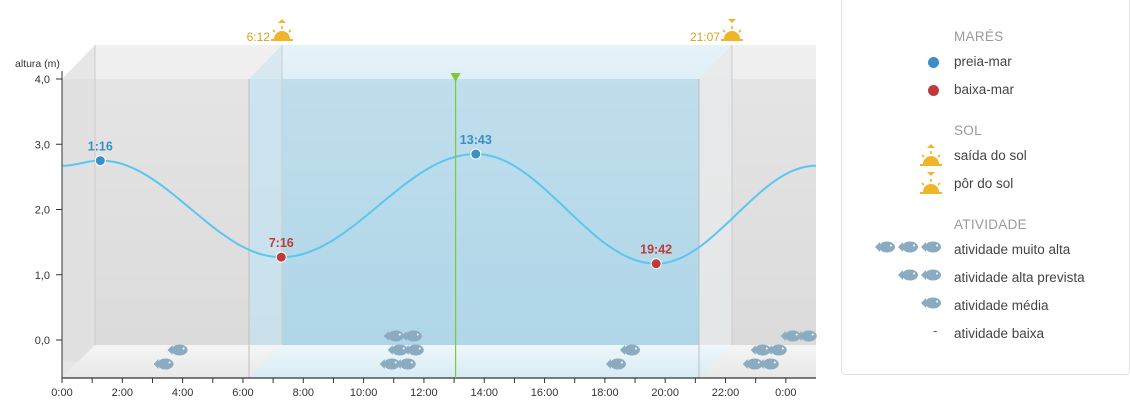 This screenshot has height=407, width=1130. What do you see at coordinates (983, 61) in the screenshot?
I see `legend-high-tide: preia-mar` at bounding box center [983, 61].